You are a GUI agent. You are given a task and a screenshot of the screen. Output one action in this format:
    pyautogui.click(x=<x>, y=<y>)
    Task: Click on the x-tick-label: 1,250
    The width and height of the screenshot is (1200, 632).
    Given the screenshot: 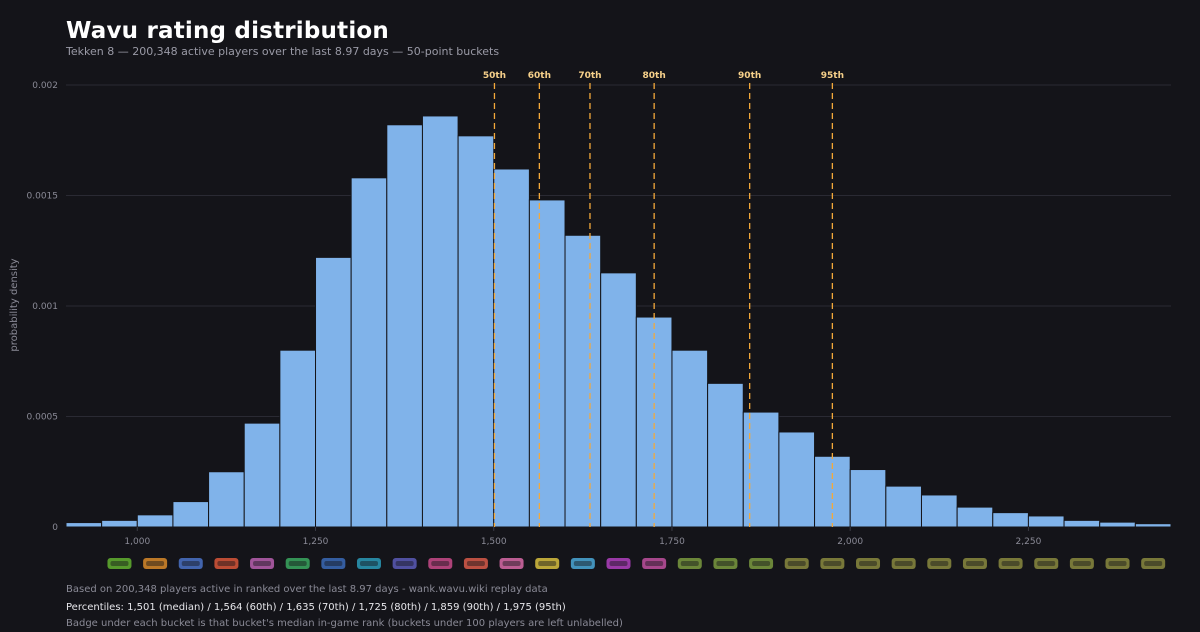 What is the action you would take?
    pyautogui.click(x=316, y=542)
    